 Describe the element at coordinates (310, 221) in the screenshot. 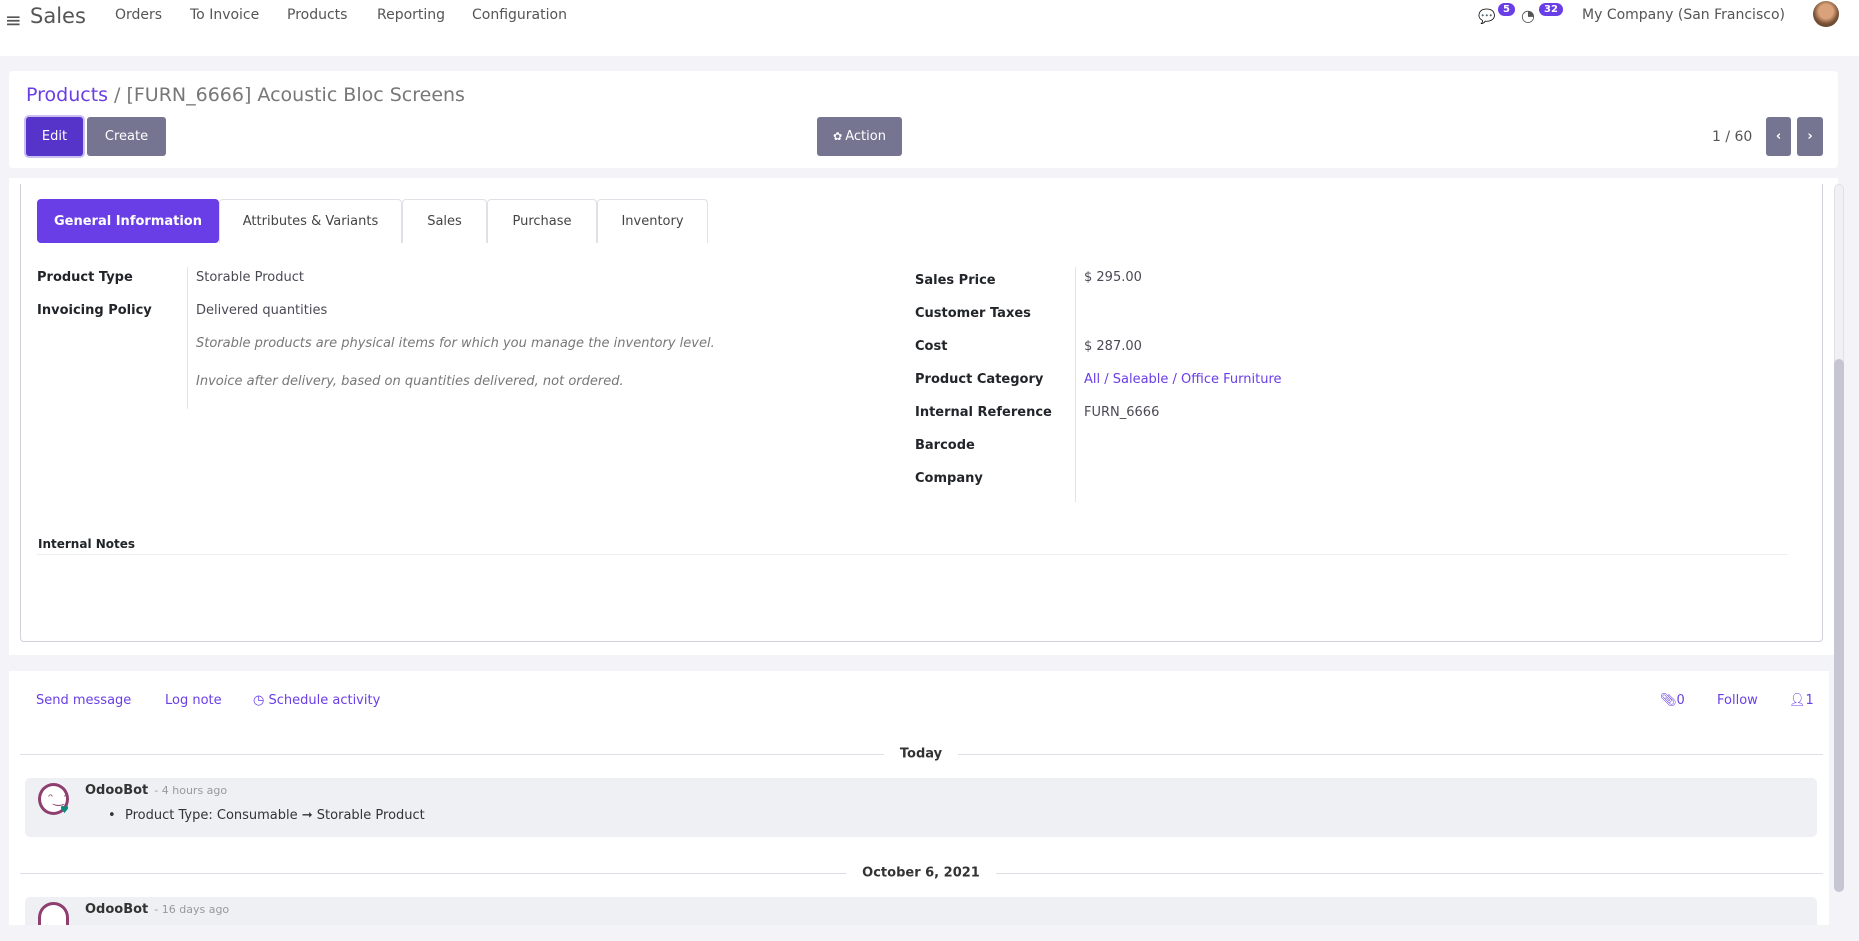

I see `tab-attributes-variants: Attributes & Variants` at that location.